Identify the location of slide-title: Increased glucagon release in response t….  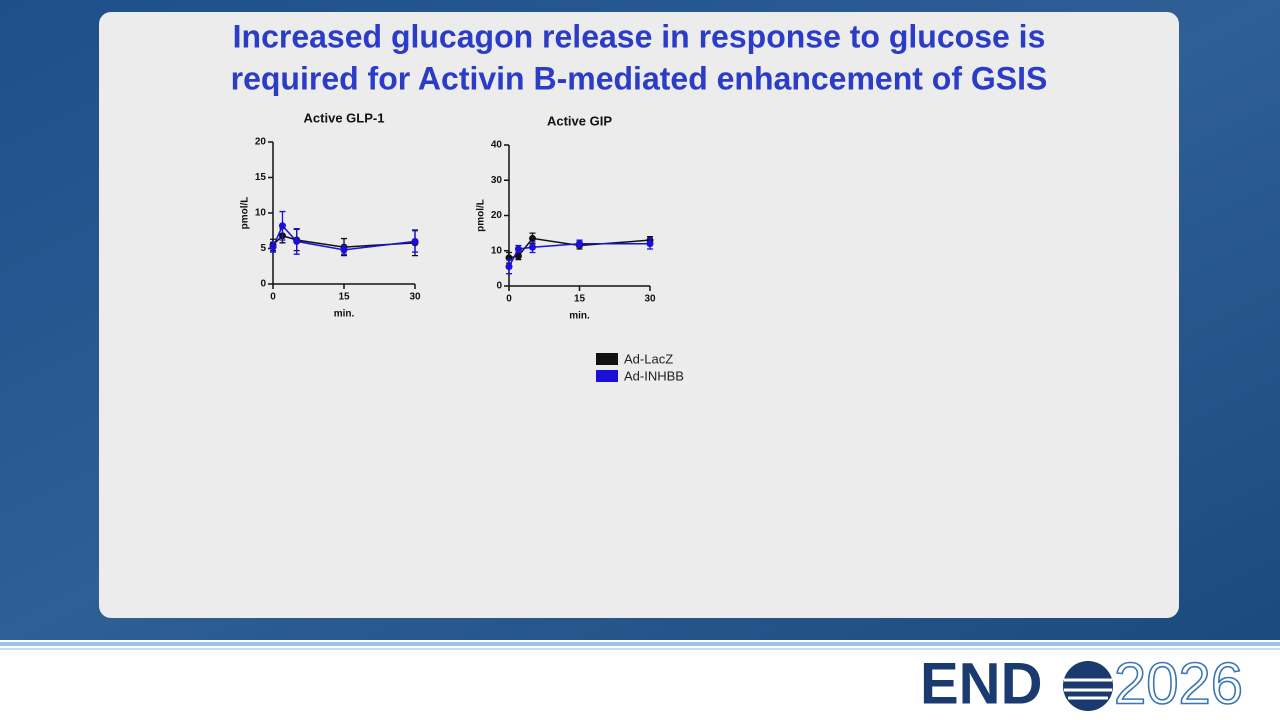
(639, 36).